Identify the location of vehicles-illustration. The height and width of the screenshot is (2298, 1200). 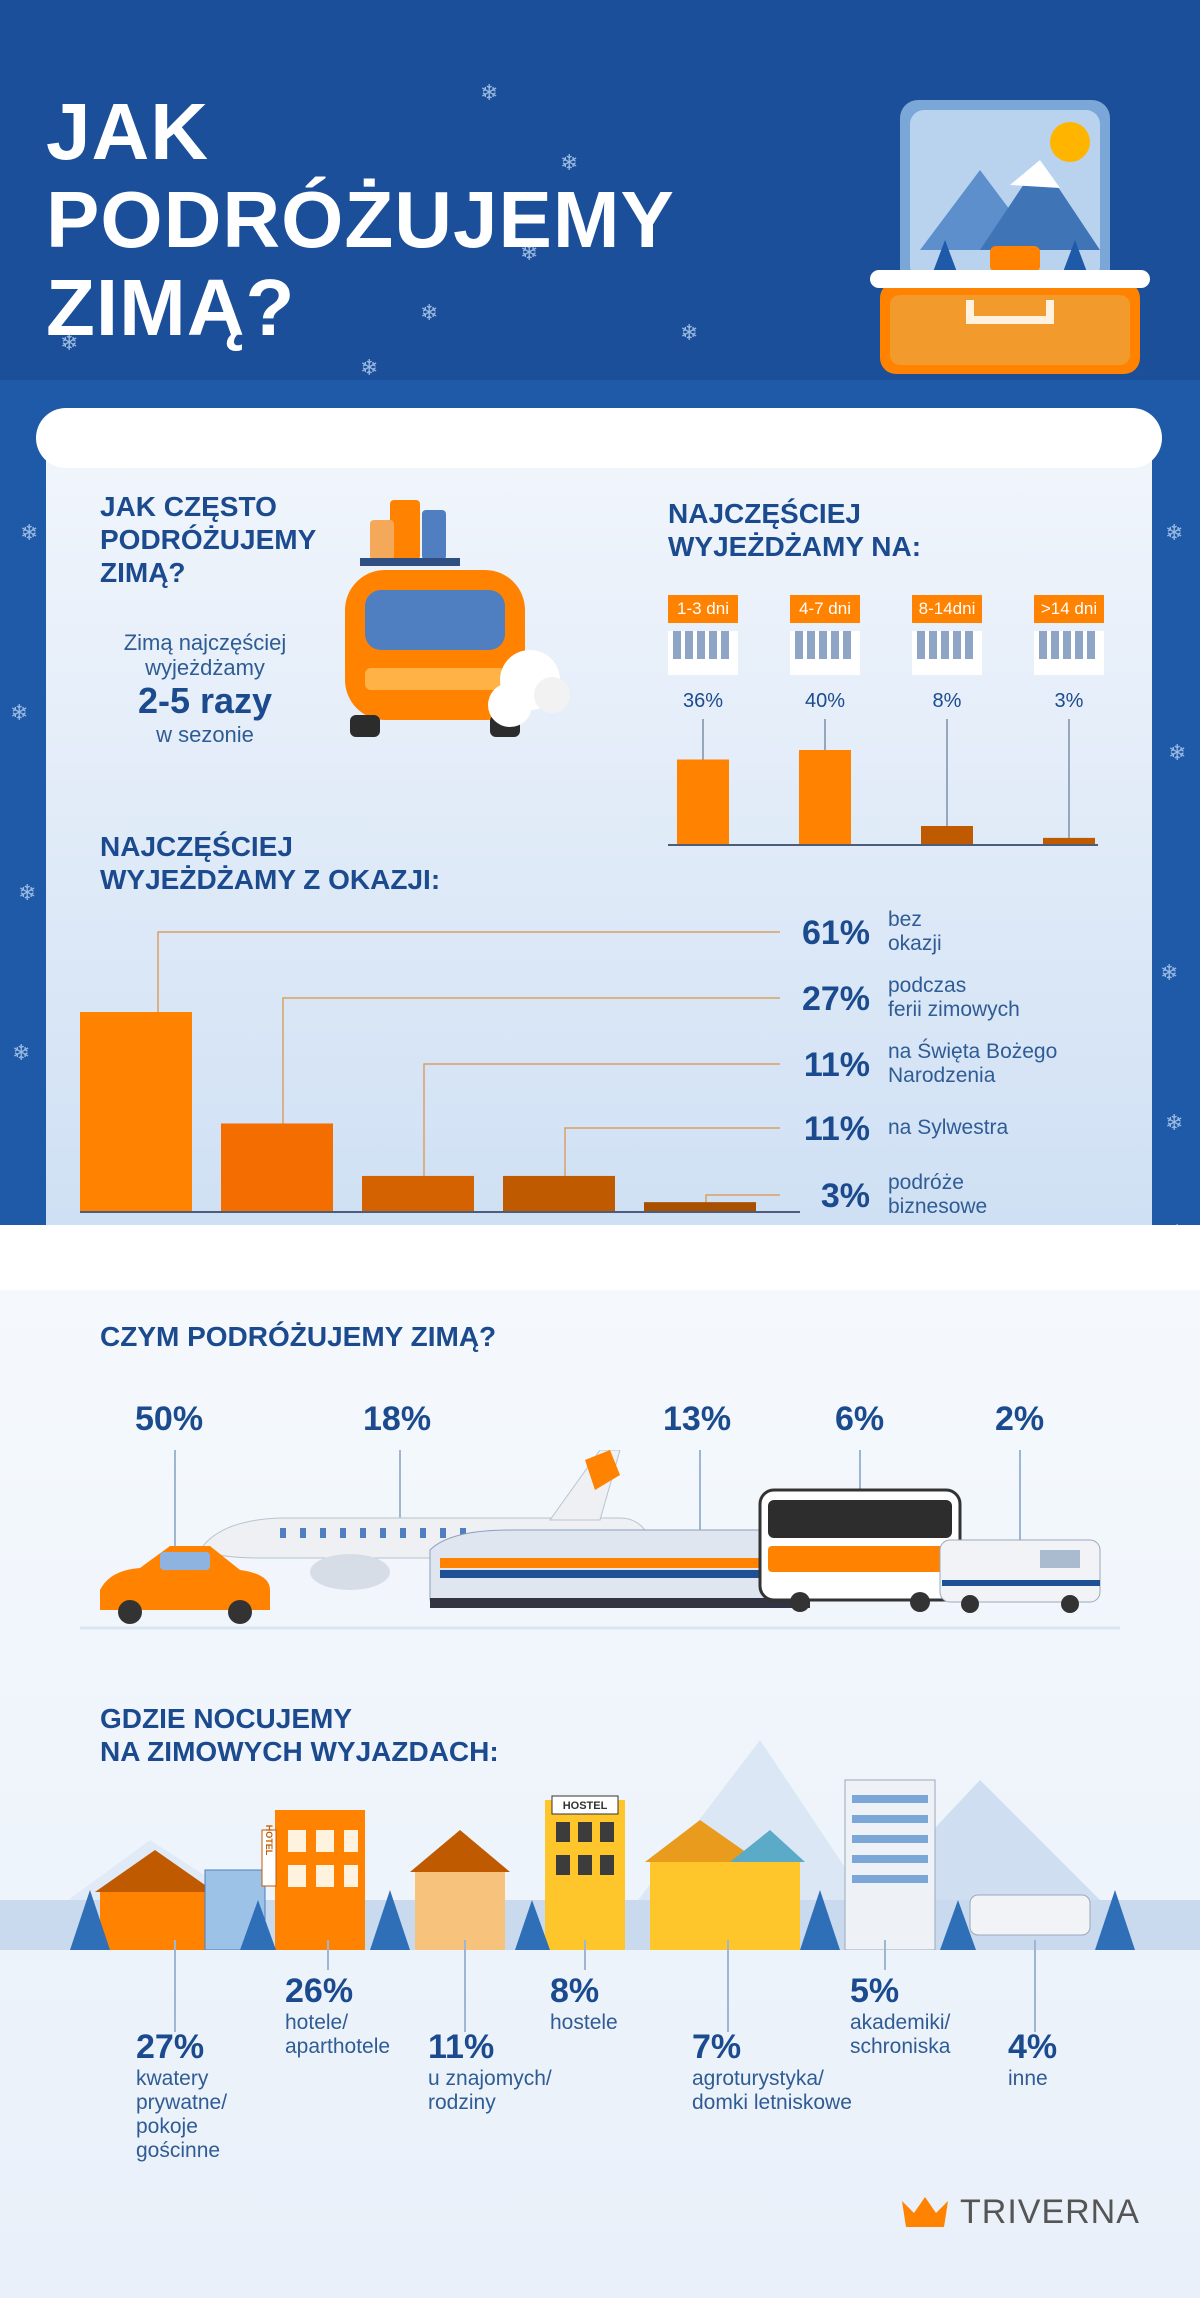
(600, 1540).